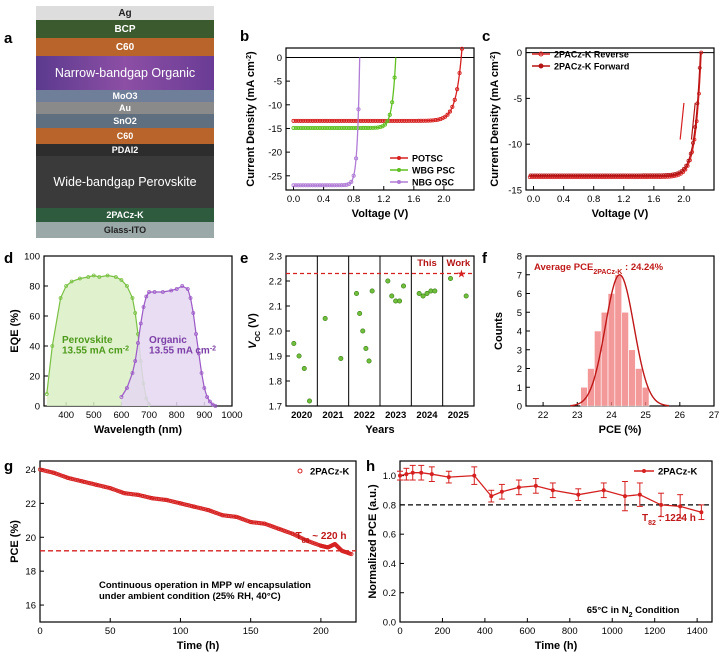 This screenshot has height=652, width=720. Describe the element at coordinates (87, 340) in the screenshot. I see `annotation-perovskite: Perovskite` at that location.